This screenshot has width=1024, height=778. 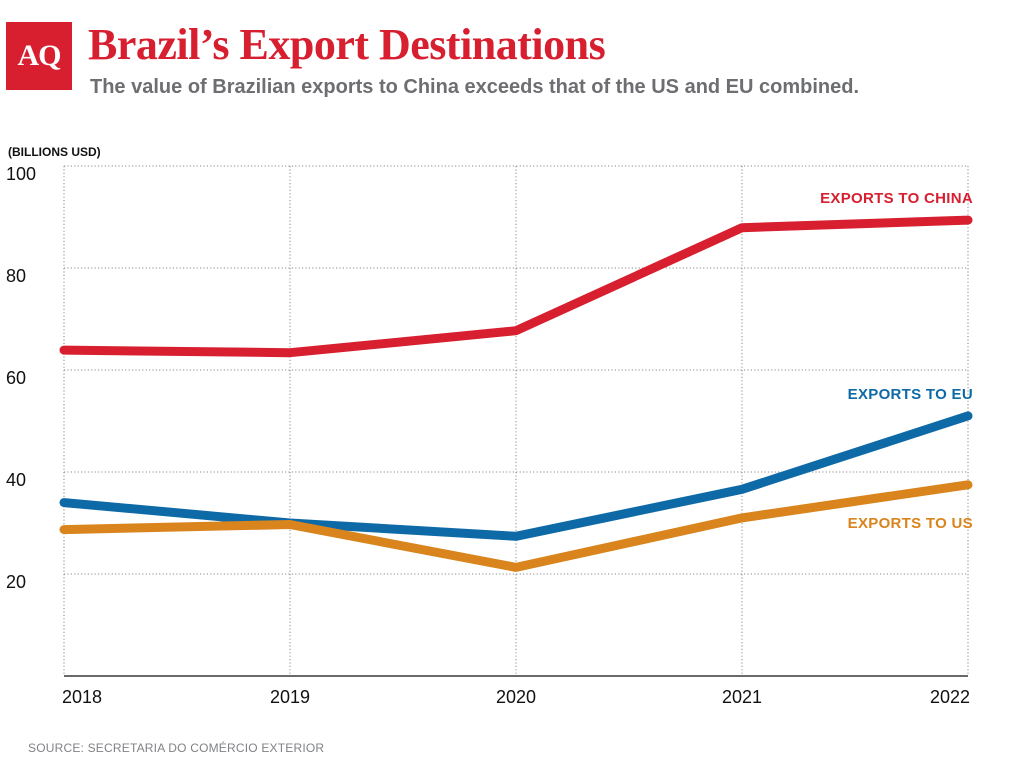 I want to click on x-tick-label: 2020, so click(x=516, y=697).